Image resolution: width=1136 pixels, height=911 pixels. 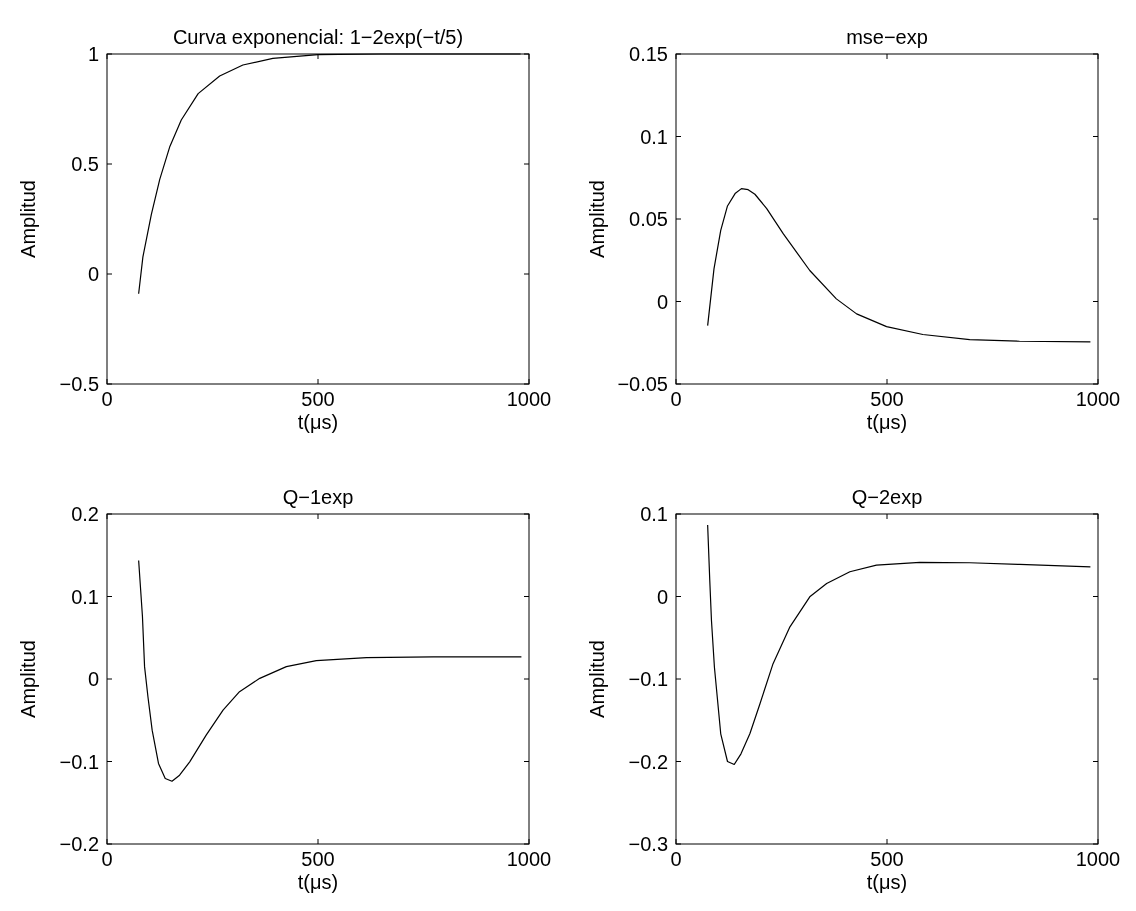 What do you see at coordinates (85, 164) in the screenshot?
I see `y-tick-label: 0.5` at bounding box center [85, 164].